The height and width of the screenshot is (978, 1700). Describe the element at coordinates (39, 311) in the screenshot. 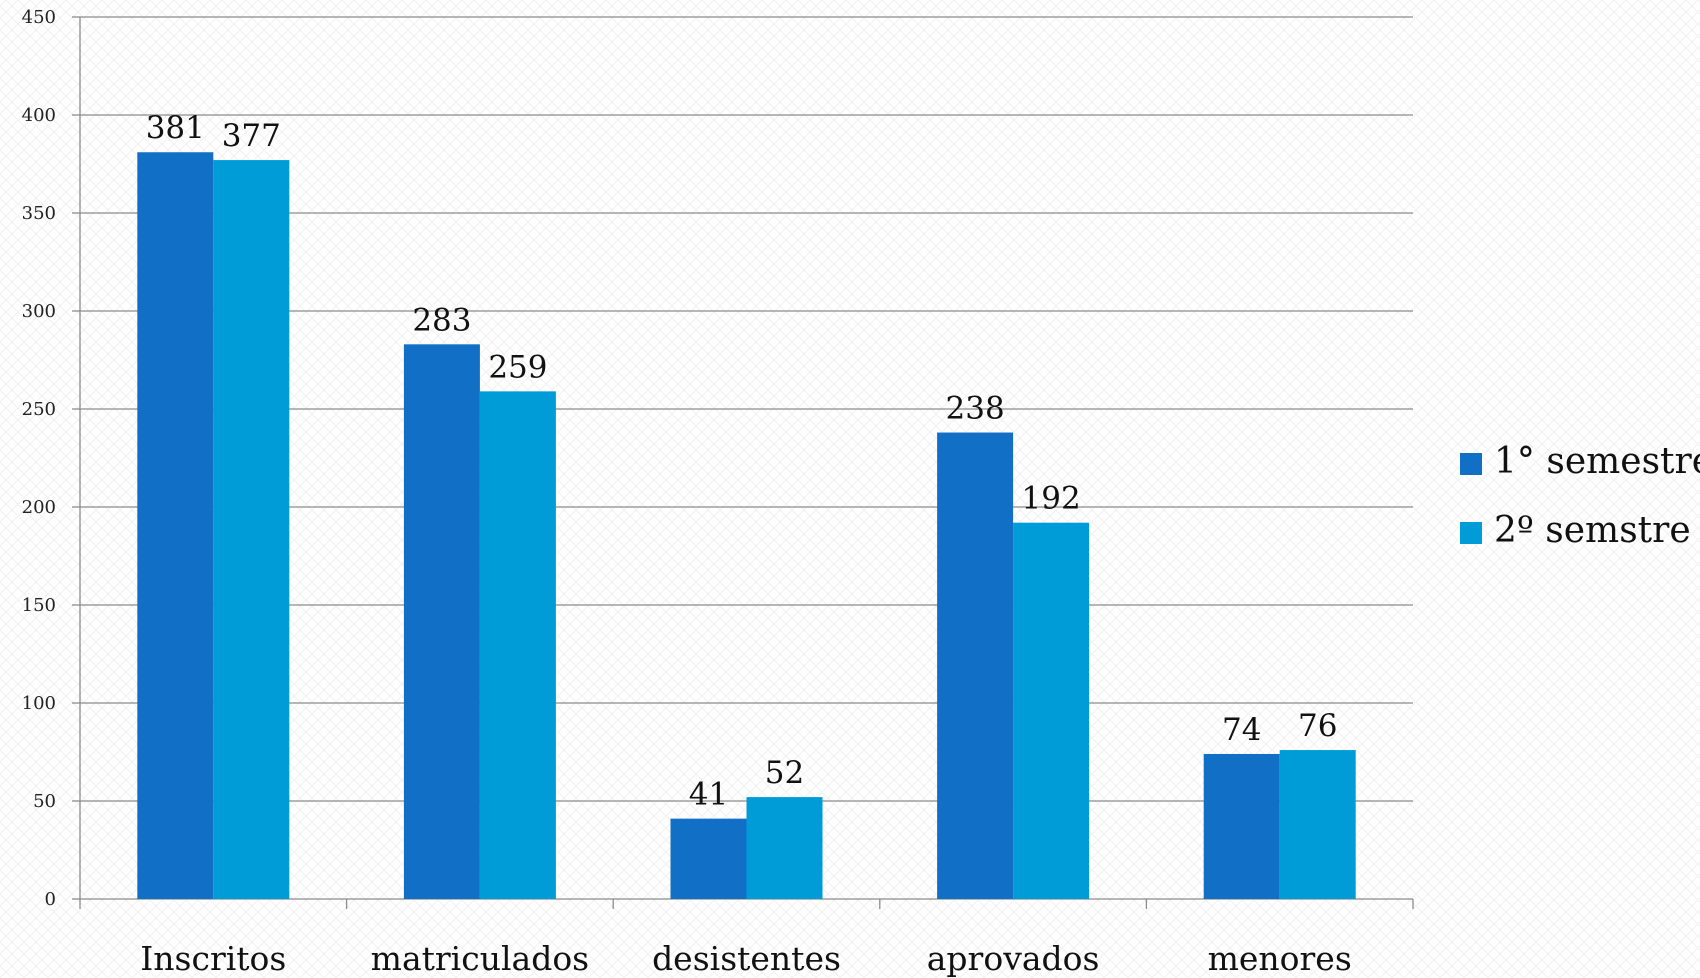

I see `y-tick-label: 300` at that location.